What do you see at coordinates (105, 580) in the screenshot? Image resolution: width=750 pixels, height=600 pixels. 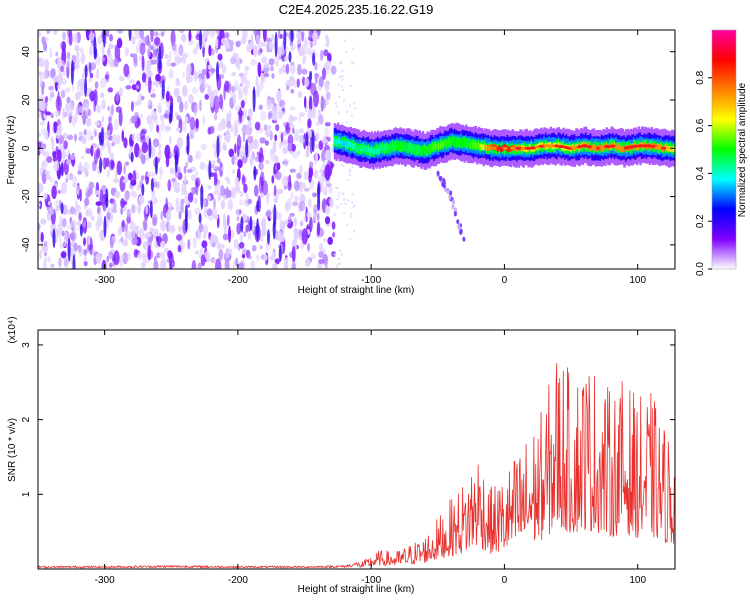 I see `snr-xtick-label: -300` at bounding box center [105, 580].